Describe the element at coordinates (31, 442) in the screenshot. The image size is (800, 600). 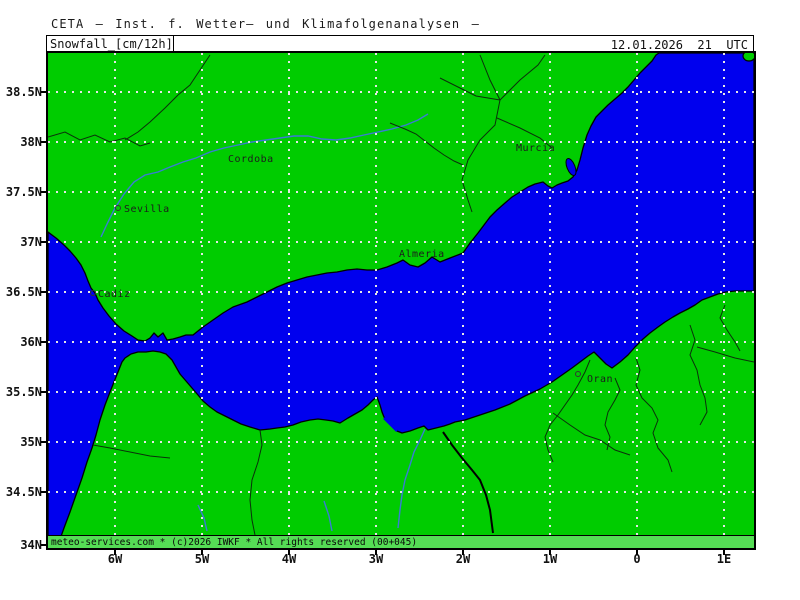
I see `lat-label-35n: 35N` at that location.